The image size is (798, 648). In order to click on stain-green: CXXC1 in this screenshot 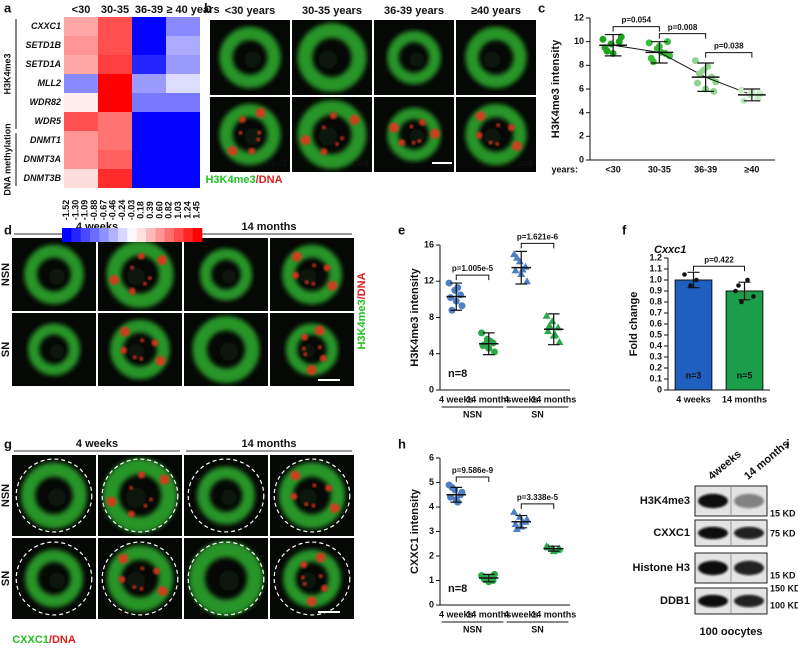, I will do `click(30, 640)`.